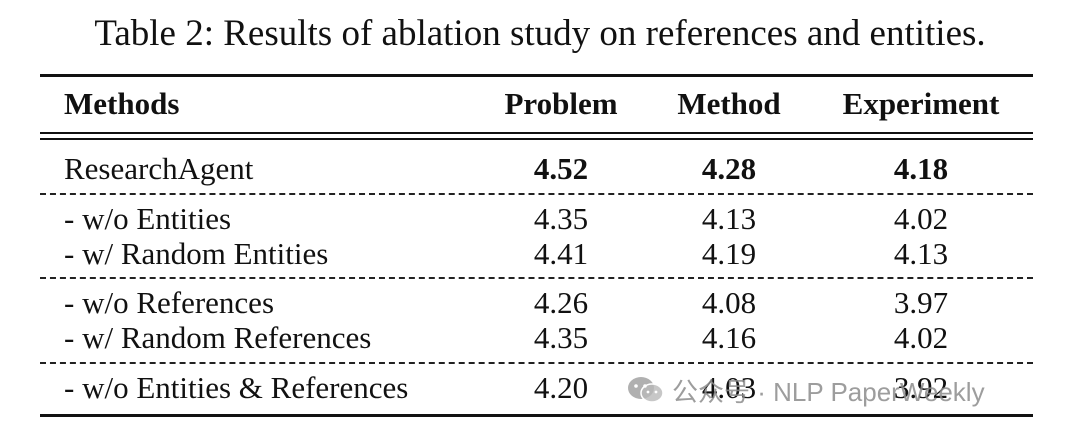 Image resolution: width=1080 pixels, height=433 pixels. Describe the element at coordinates (561, 302) in the screenshot. I see `cell-problem: 4.26` at that location.